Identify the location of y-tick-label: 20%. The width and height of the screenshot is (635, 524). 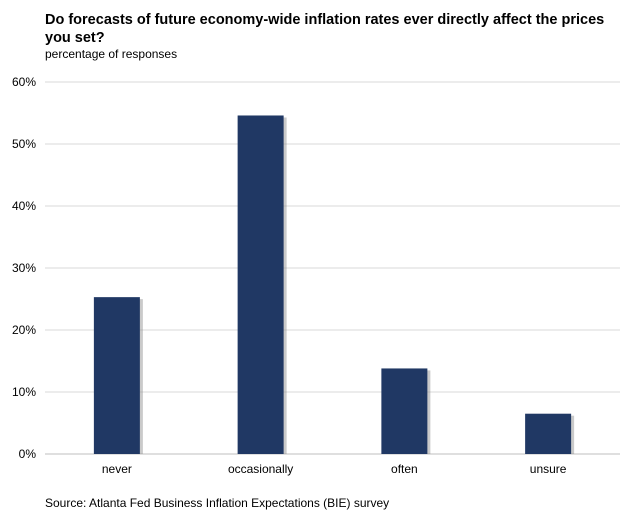
(24, 330).